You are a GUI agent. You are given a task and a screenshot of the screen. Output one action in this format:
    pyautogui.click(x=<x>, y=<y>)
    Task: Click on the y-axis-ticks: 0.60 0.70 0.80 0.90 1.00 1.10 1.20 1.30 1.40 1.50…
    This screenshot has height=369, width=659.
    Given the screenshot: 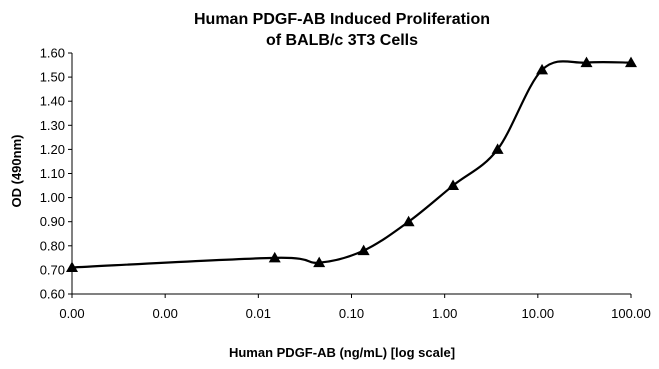 What is the action you would take?
    pyautogui.click(x=56, y=174)
    